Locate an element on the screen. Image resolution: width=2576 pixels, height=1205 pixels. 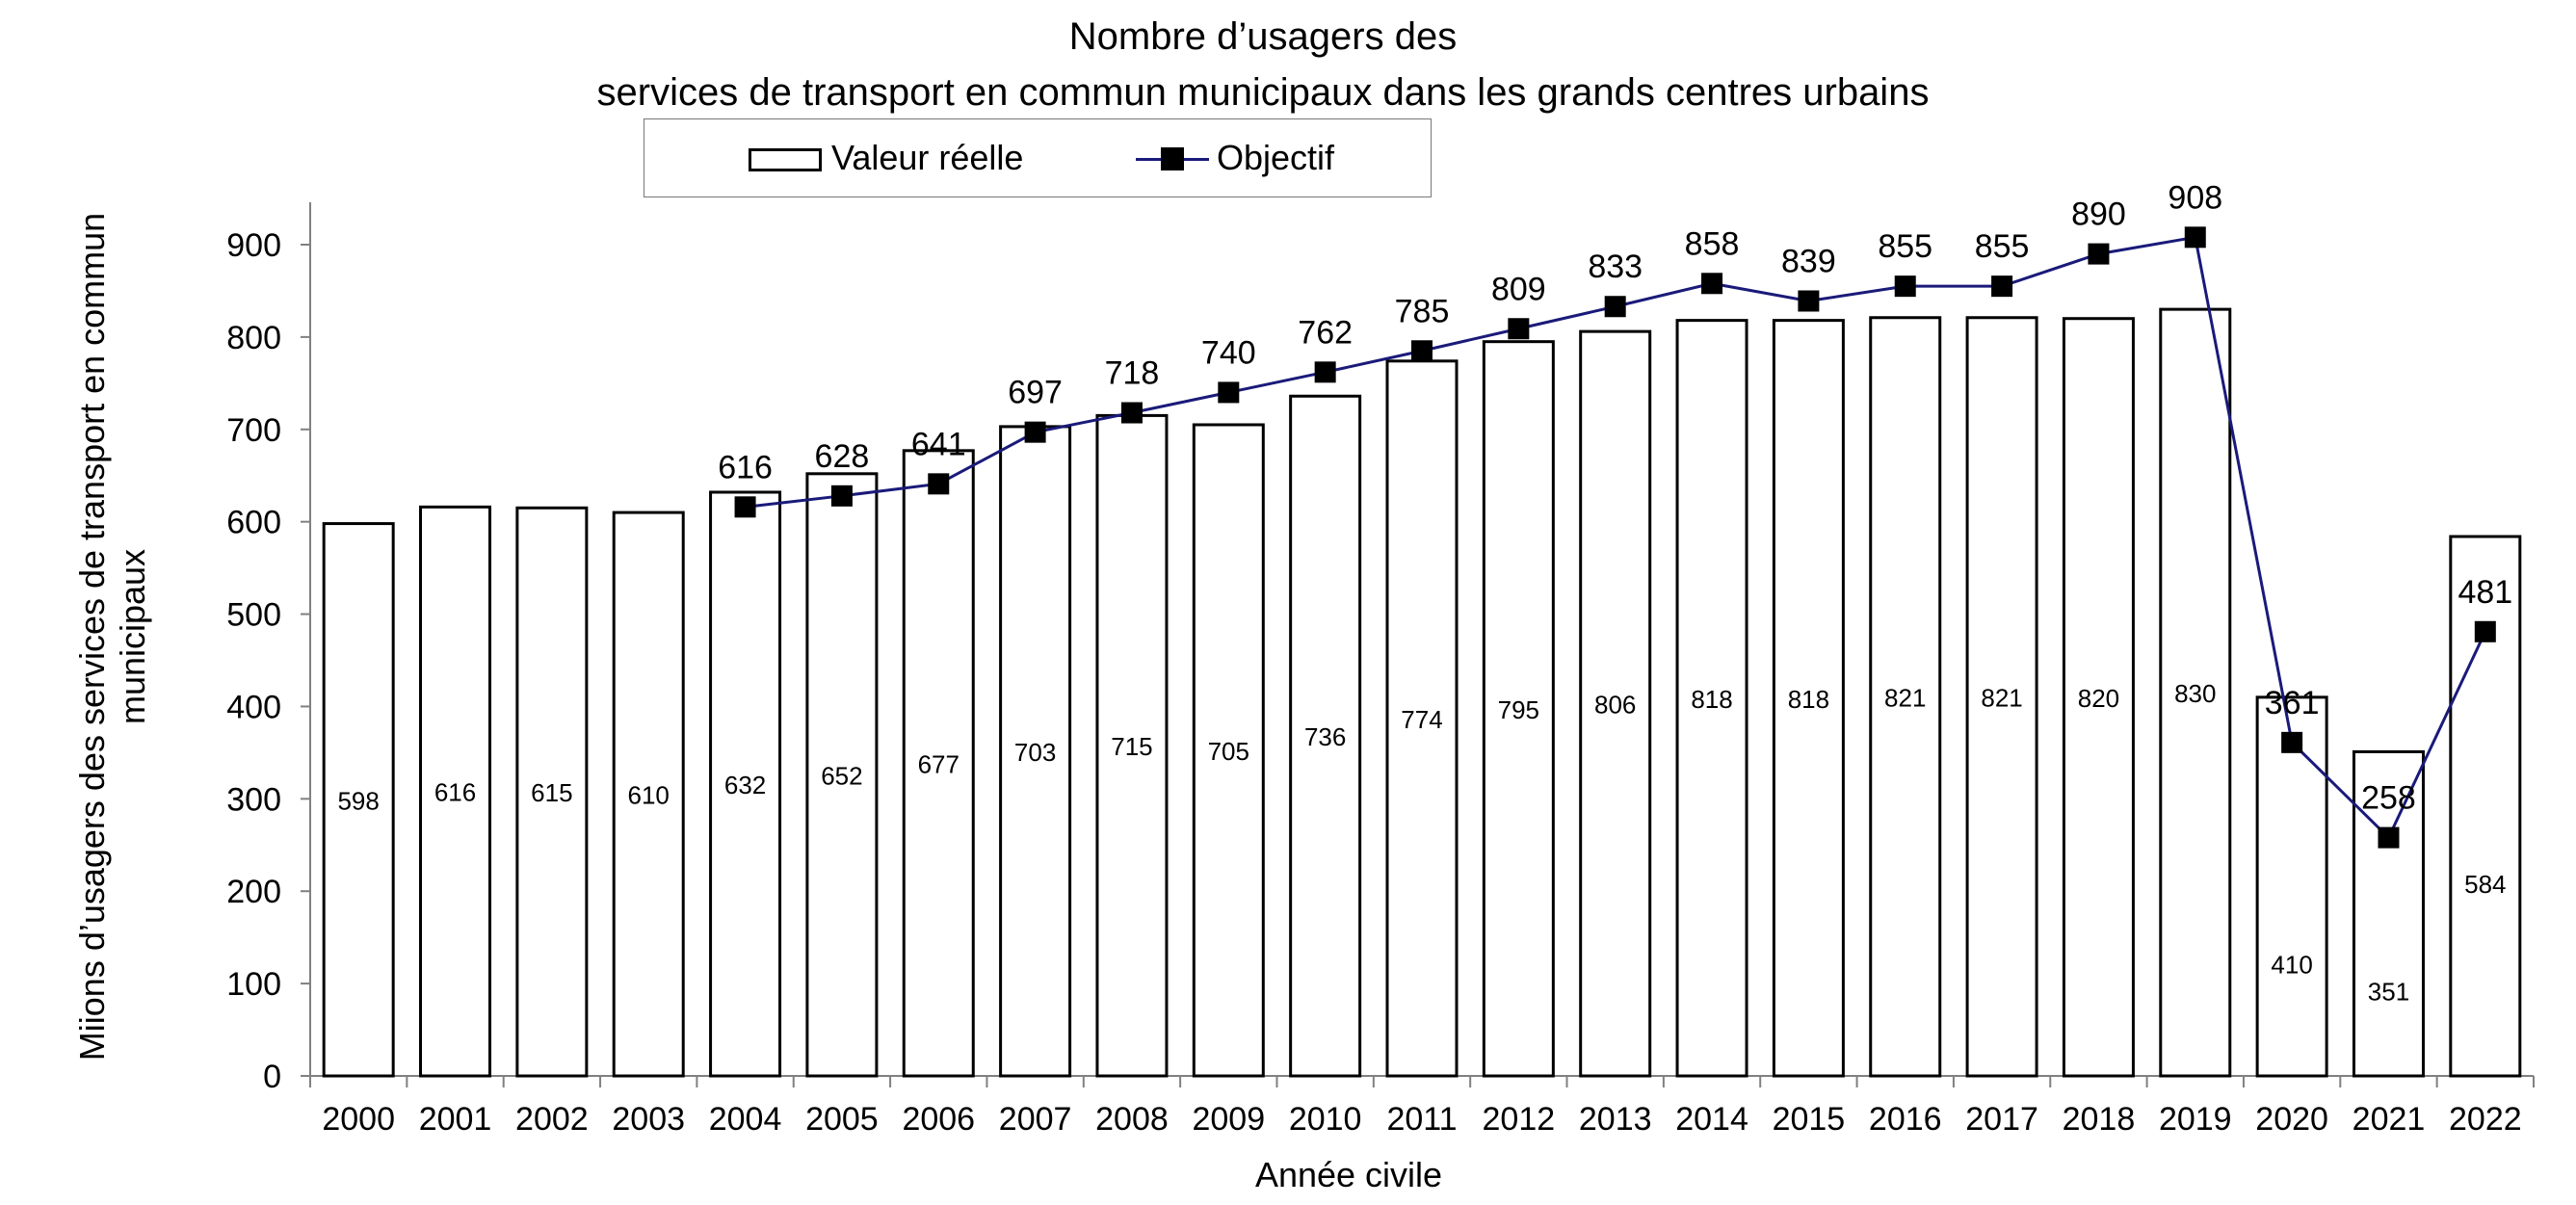
x-tick-label: 2003 is located at coordinates (649, 1120).